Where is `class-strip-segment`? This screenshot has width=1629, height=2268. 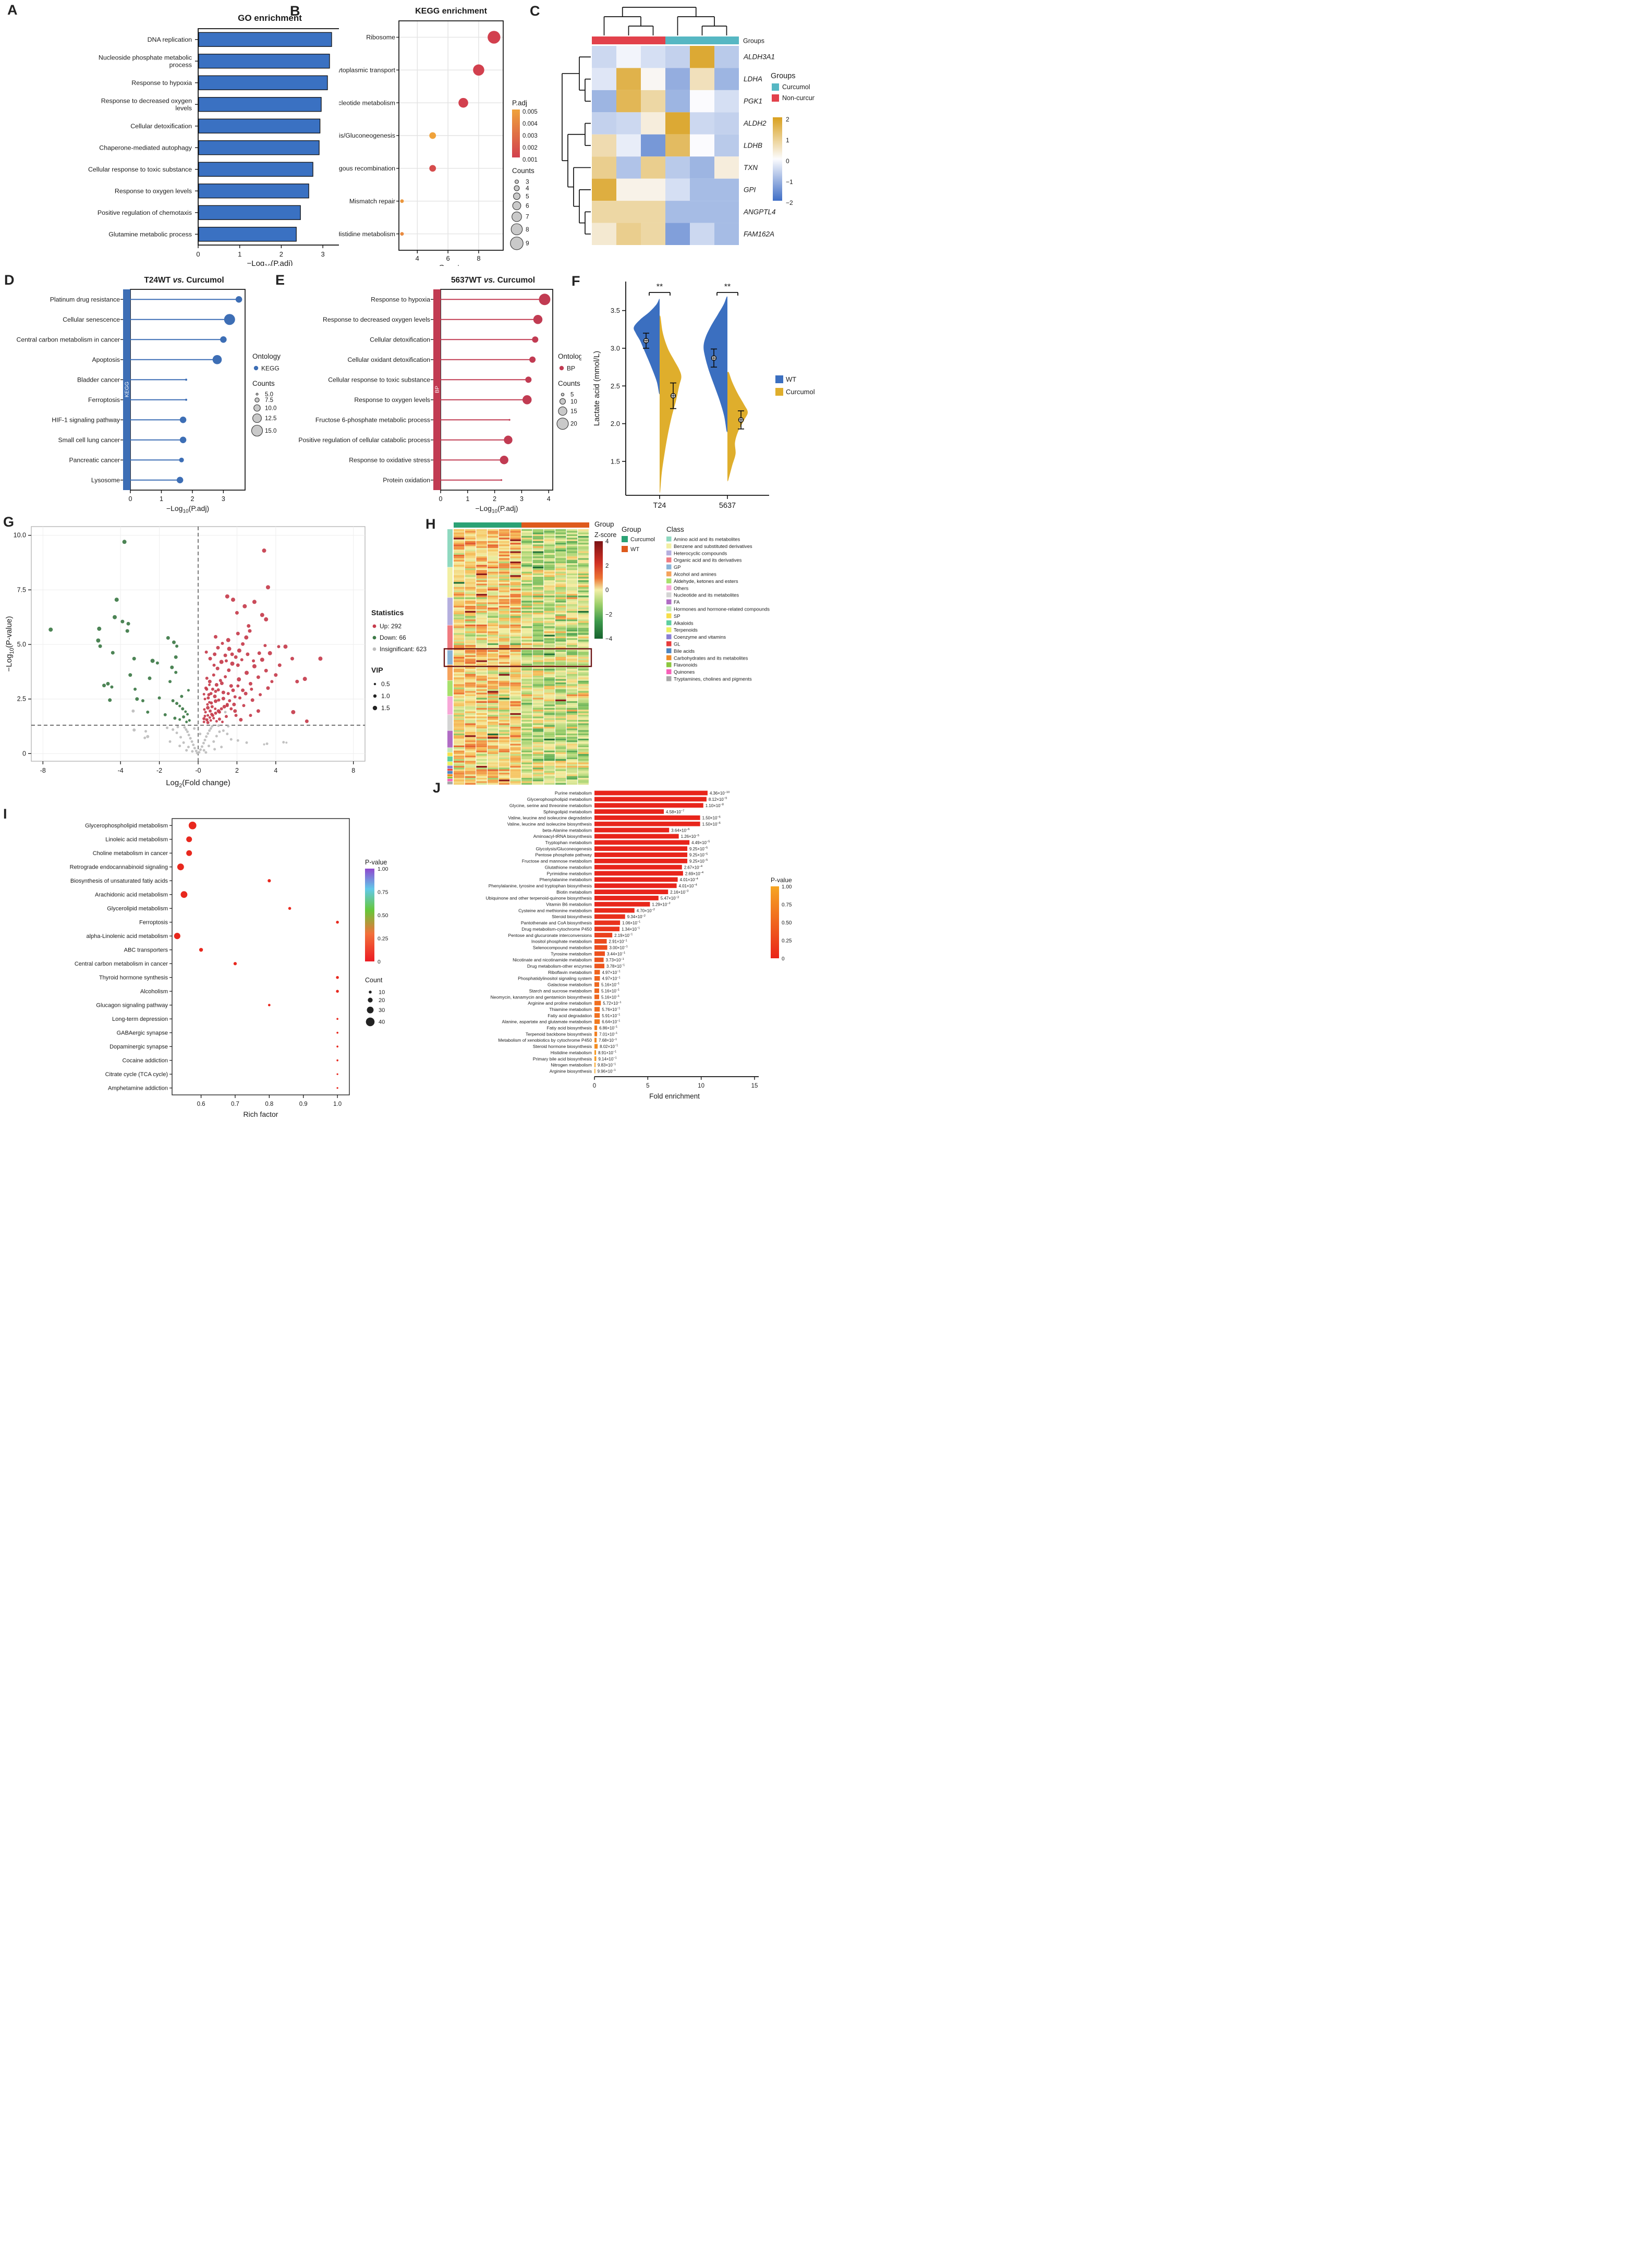
class-strip-segment is located at coordinates (450, 783).